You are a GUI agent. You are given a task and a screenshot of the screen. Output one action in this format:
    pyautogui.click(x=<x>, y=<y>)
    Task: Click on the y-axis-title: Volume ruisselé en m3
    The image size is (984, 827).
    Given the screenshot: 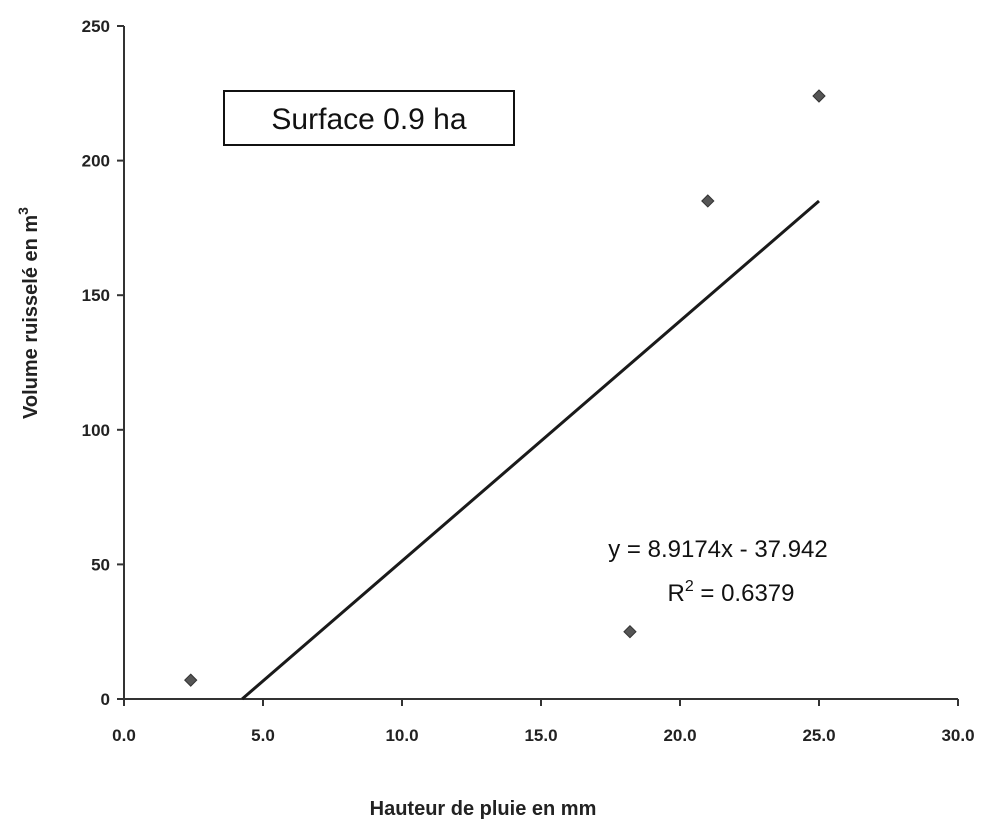 What is the action you would take?
    pyautogui.click(x=28, y=313)
    